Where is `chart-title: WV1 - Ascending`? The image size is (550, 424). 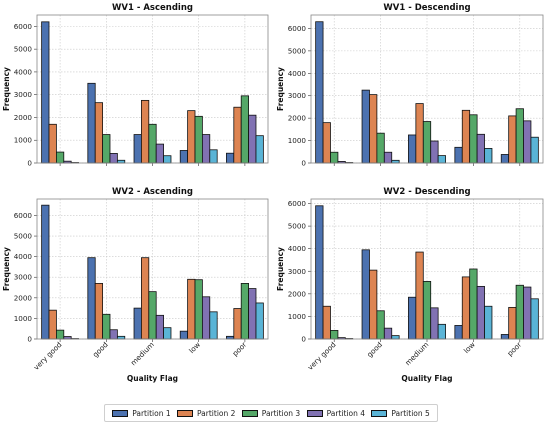 chart-title: WV1 - Ascending is located at coordinates (152, 8).